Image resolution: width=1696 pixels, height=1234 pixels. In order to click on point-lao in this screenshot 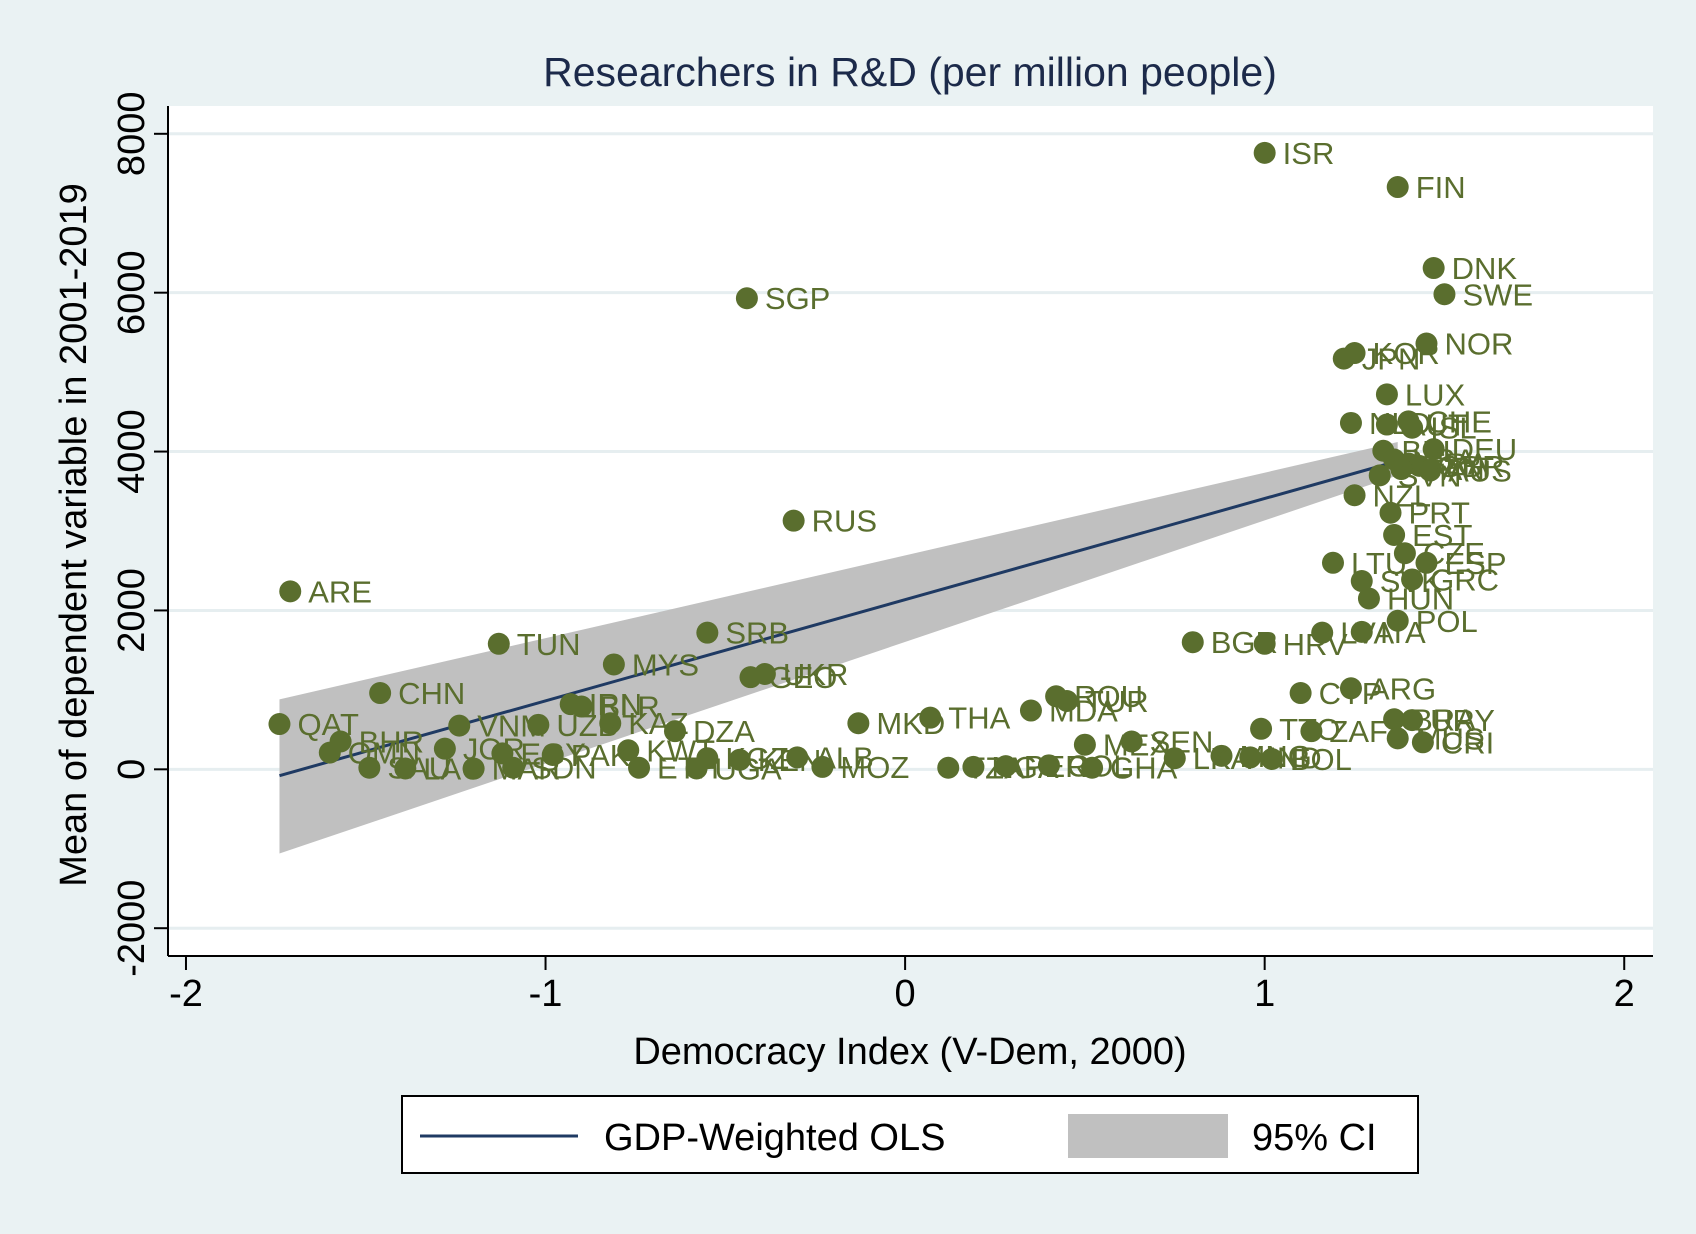, I will do `click(405, 768)`.